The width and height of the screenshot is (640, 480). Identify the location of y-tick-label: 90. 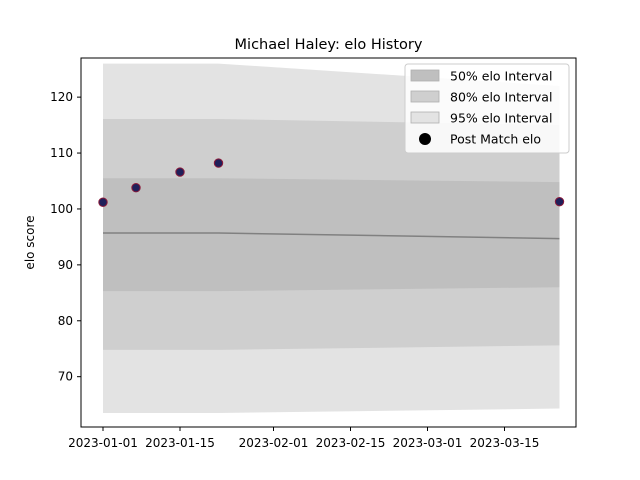
(65, 265).